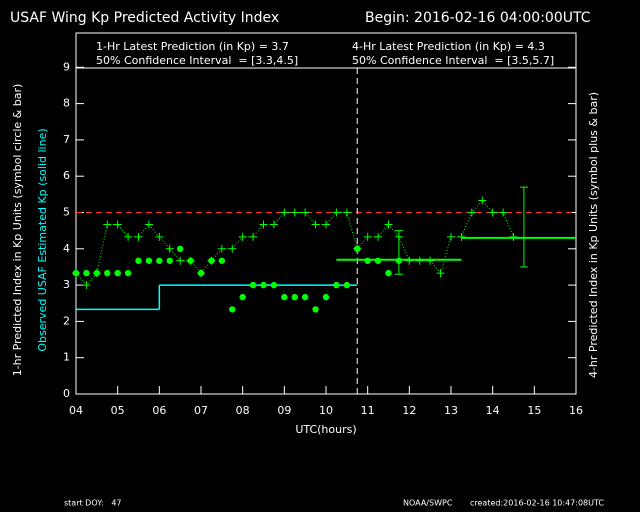 The image size is (640, 512). I want to click on x-tick-label: 10, so click(326, 410).